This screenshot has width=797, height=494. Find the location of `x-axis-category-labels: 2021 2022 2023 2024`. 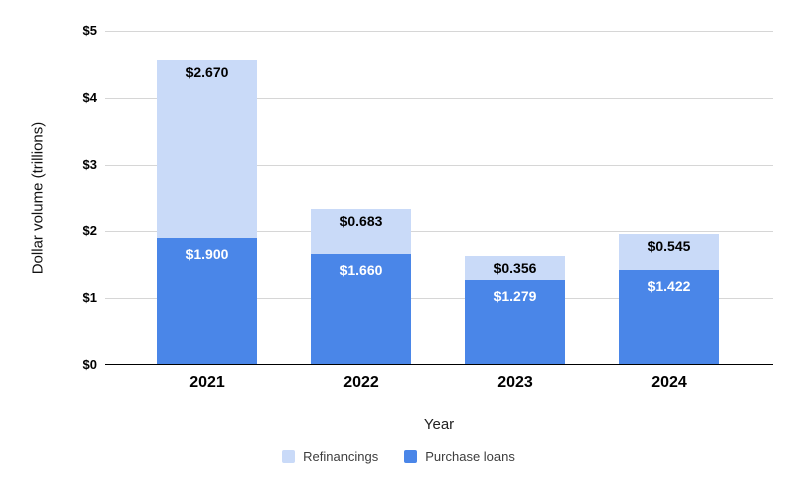

x-axis-category-labels: 2021 2022 2023 2024 is located at coordinates (438, 383).